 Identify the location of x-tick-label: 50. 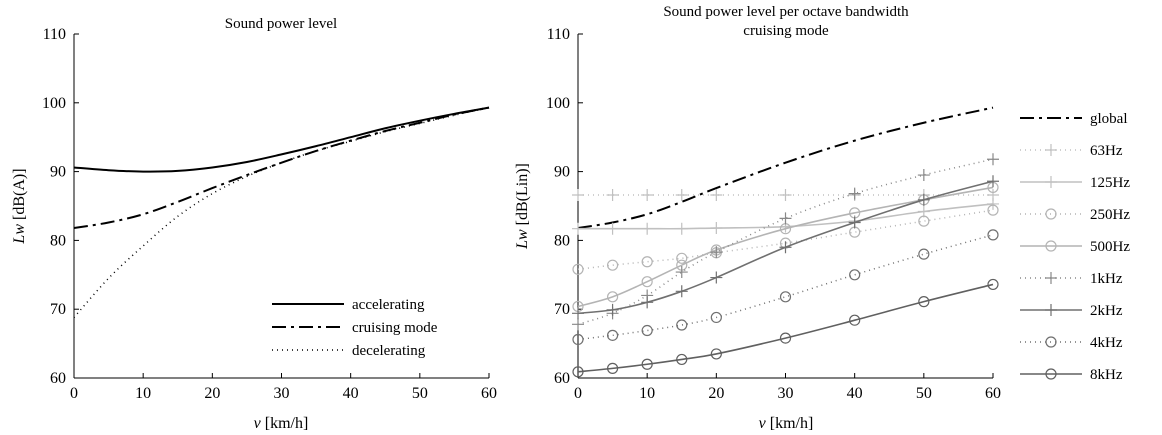
(924, 393).